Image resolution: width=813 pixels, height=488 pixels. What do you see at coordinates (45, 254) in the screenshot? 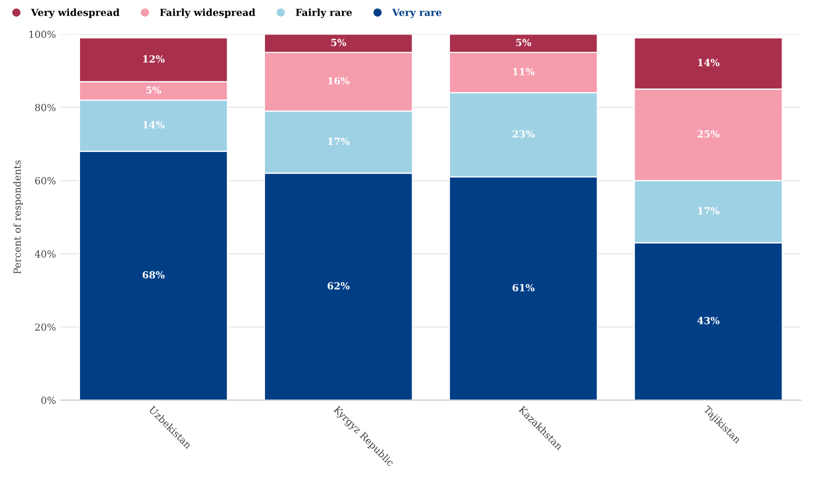
I see `y-tick-label: 40%` at bounding box center [45, 254].